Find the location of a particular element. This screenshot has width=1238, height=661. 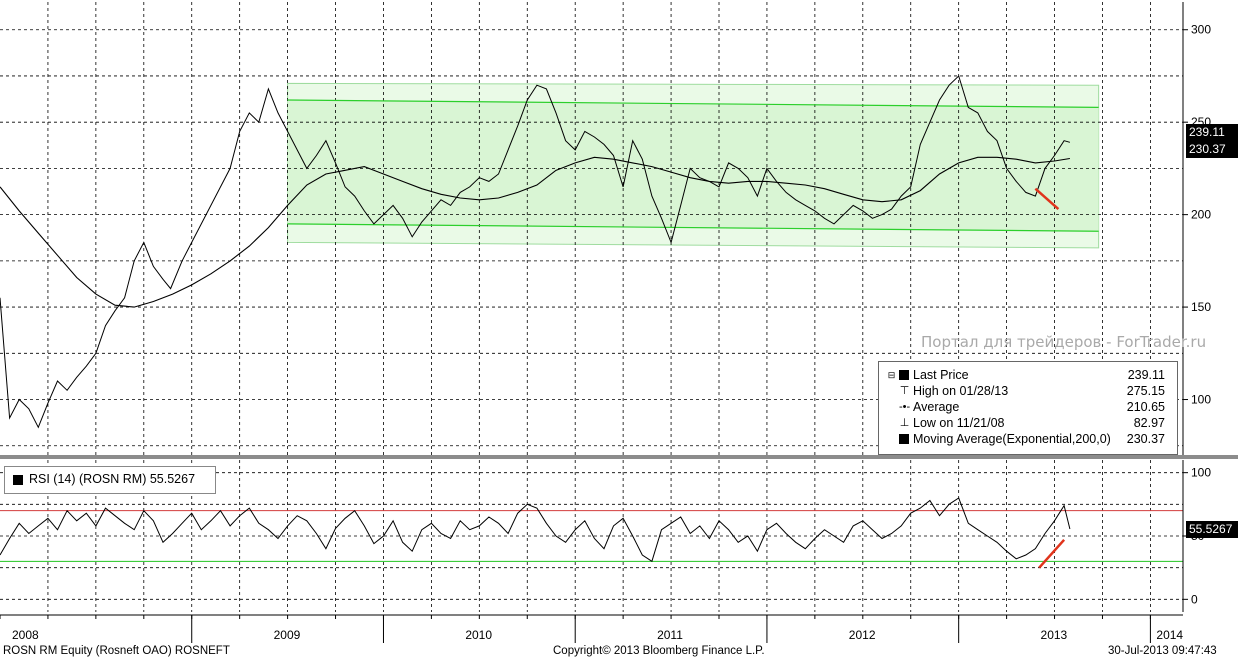

rsi-y-tick-label: 100 is located at coordinates (1201, 473).